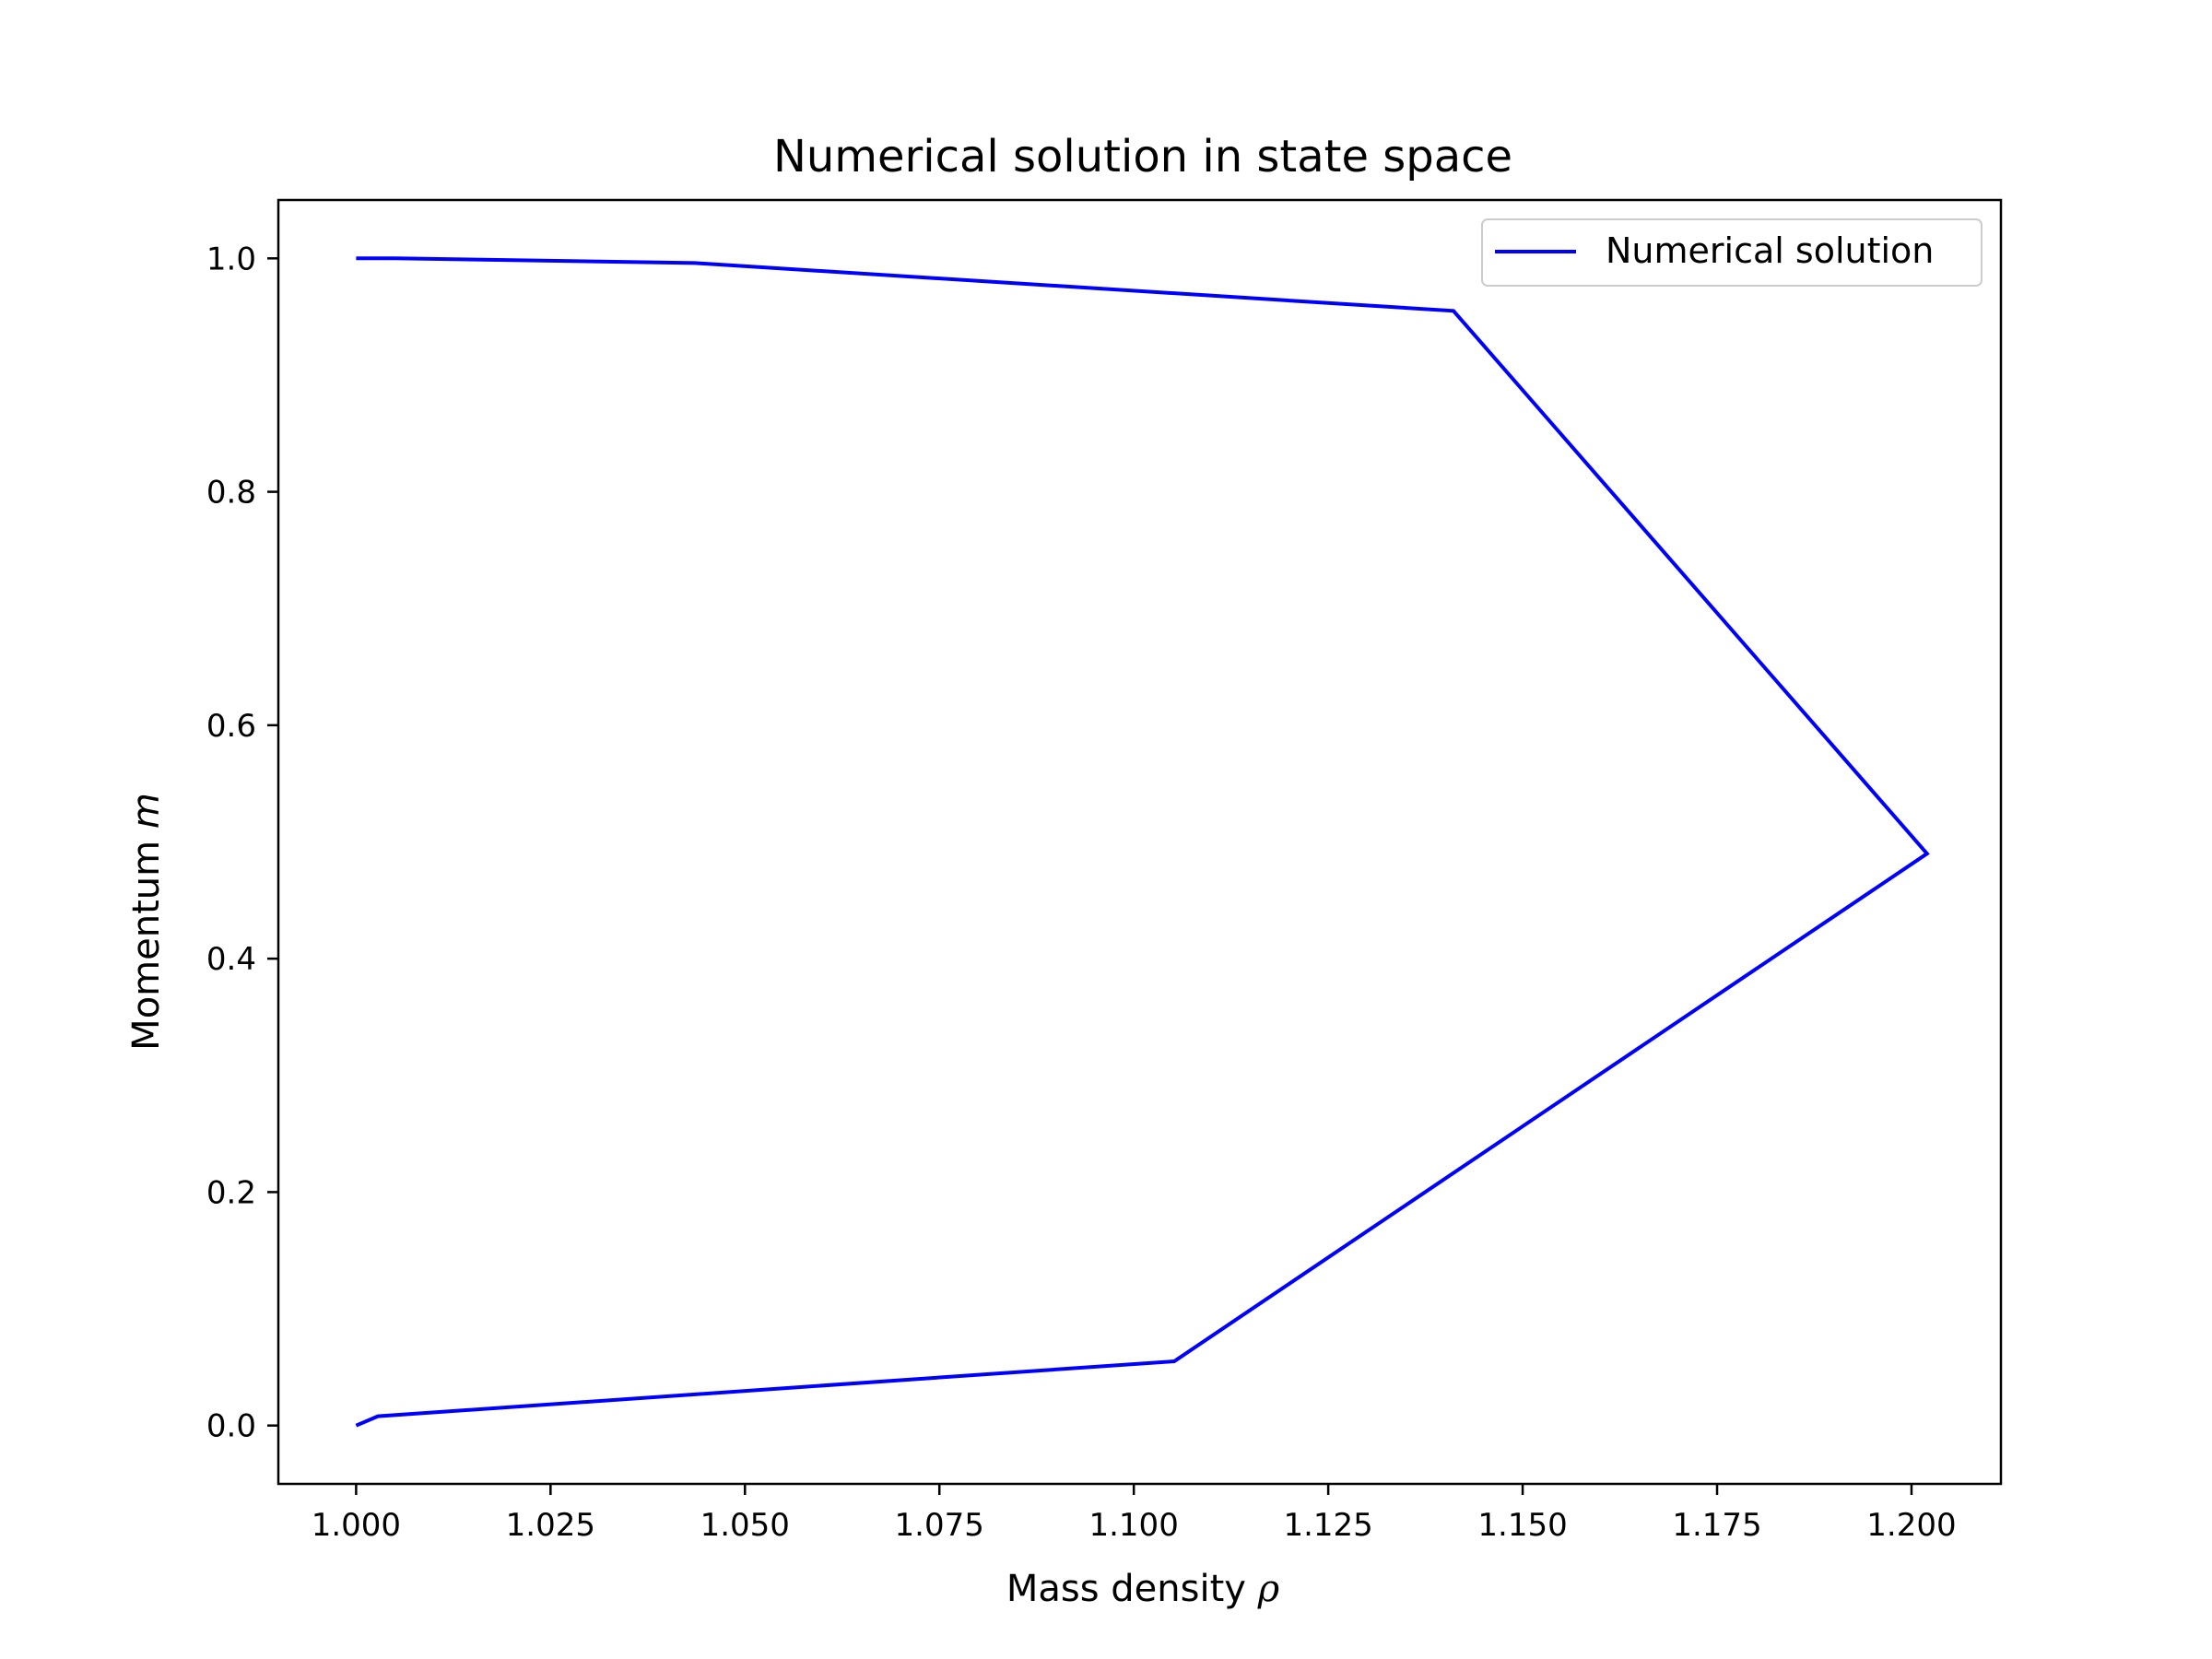 The height and width of the screenshot is (1659, 2212). Describe the element at coordinates (1911, 1525) in the screenshot. I see `x-tick-label: 1.200` at that location.